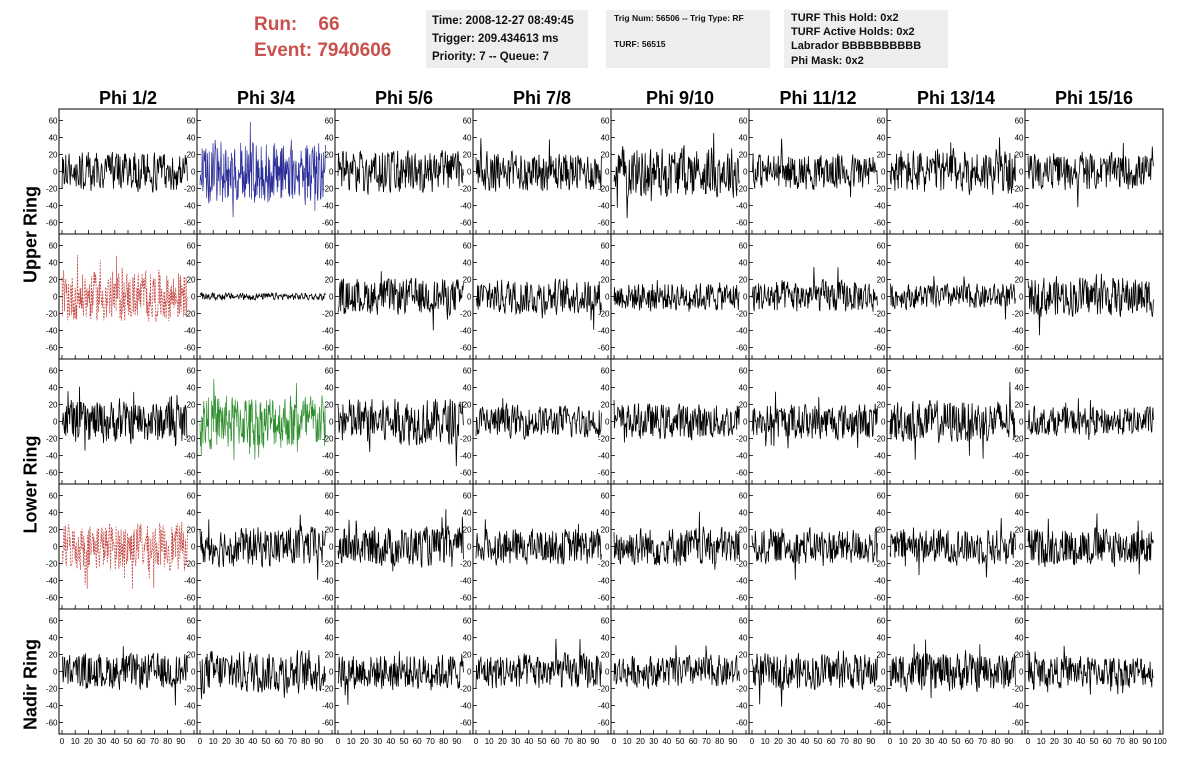 Image resolution: width=1196 pixels, height=772 pixels. What do you see at coordinates (329, 24) in the screenshot?
I see `run-value: 66` at bounding box center [329, 24].